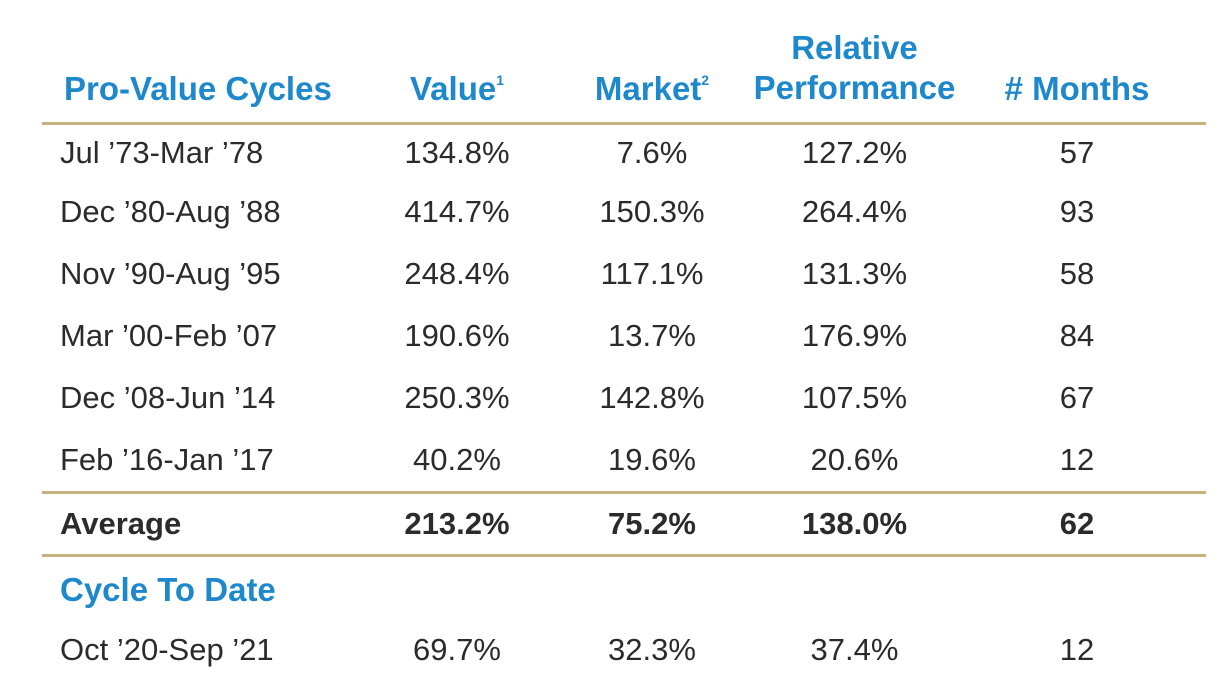 The width and height of the screenshot is (1226, 690). What do you see at coordinates (1077, 211) in the screenshot?
I see `cell-months: 93` at bounding box center [1077, 211].